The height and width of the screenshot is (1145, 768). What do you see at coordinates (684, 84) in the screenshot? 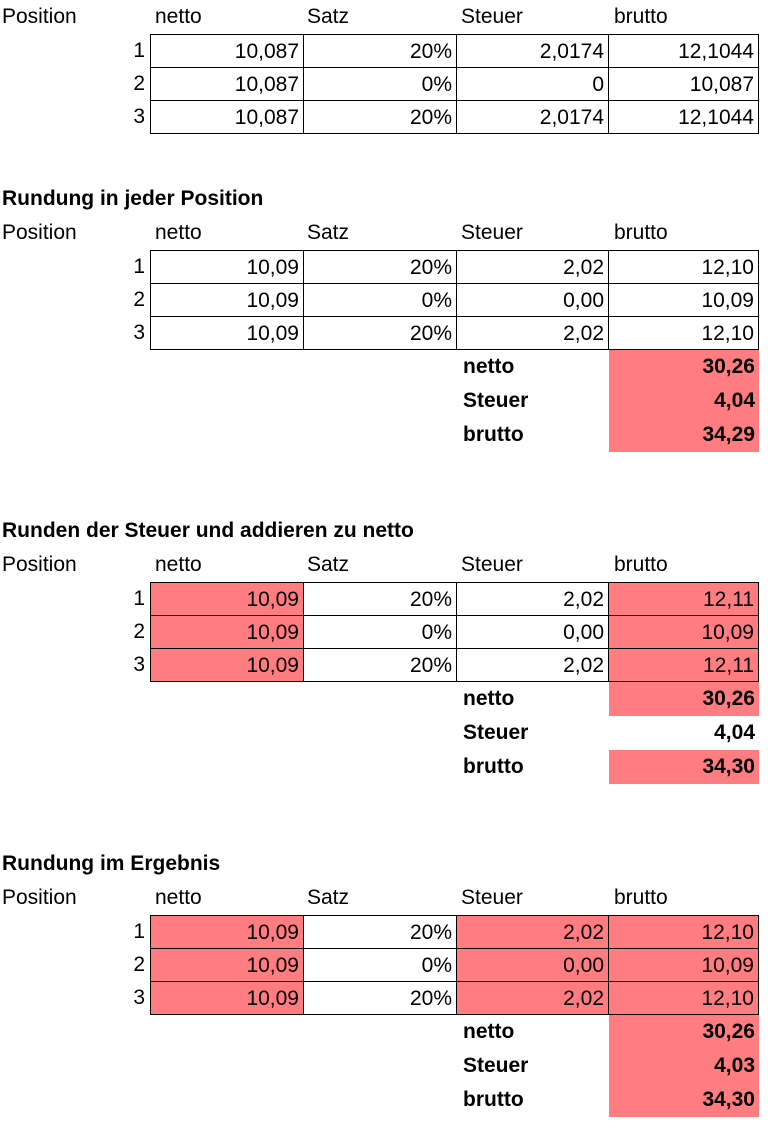
I see `cell-brutto: 10,087` at bounding box center [684, 84].